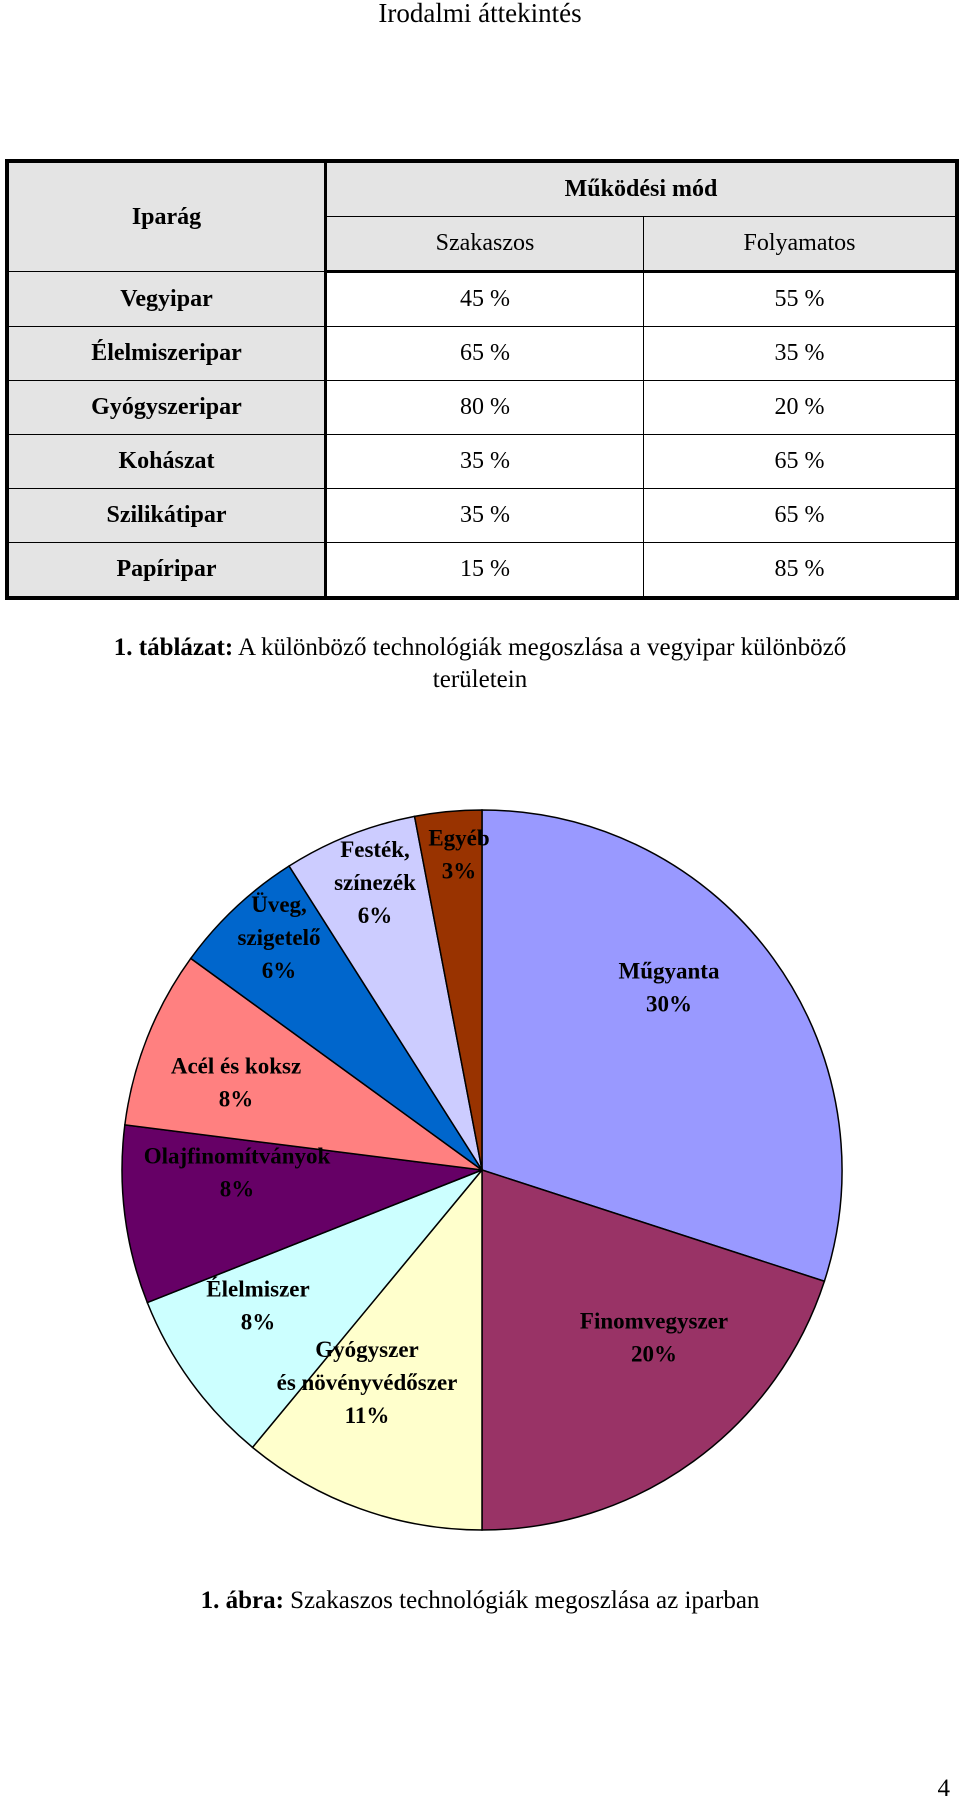 This screenshot has height=1807, width=960. I want to click on running-header: Irodalmi áttekintés, so click(480, 14).